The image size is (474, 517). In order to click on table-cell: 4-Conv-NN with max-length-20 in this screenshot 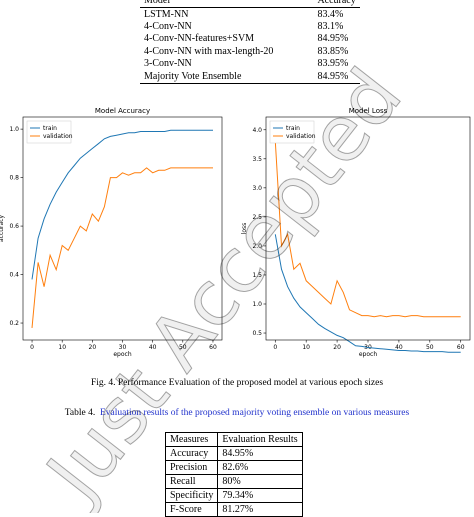, I will do `click(209, 51)`.